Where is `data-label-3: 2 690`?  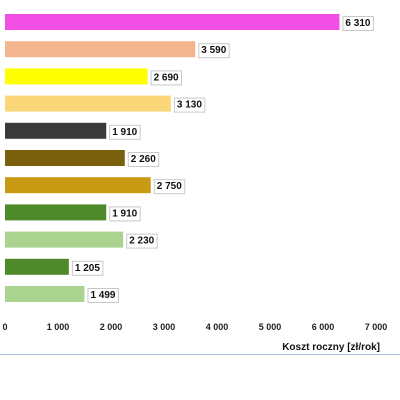 data-label-3: 2 690 is located at coordinates (166, 78).